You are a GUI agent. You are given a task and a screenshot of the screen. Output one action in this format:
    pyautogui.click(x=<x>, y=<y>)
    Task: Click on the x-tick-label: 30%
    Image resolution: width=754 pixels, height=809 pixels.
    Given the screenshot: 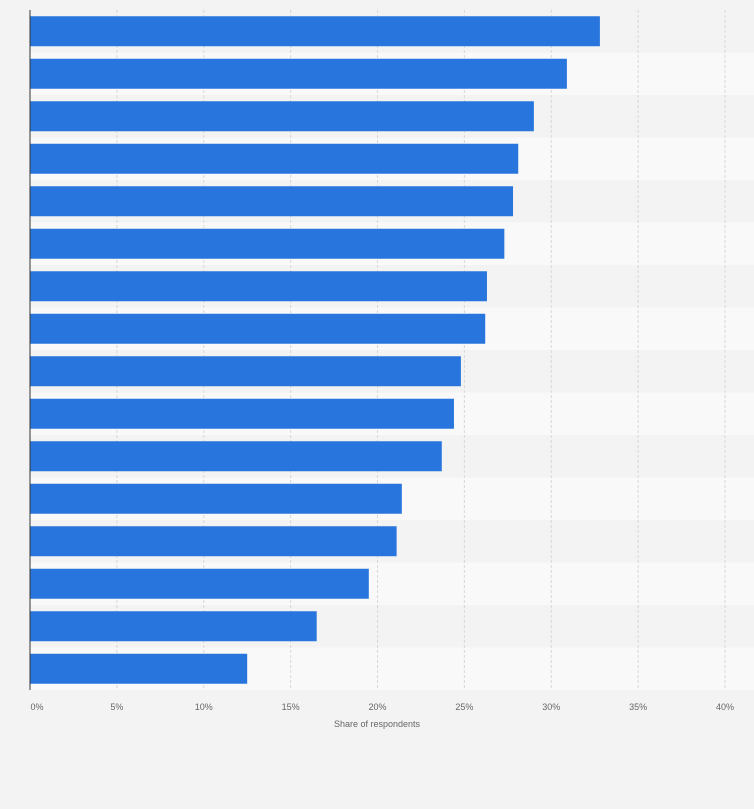 What is the action you would take?
    pyautogui.click(x=551, y=707)
    